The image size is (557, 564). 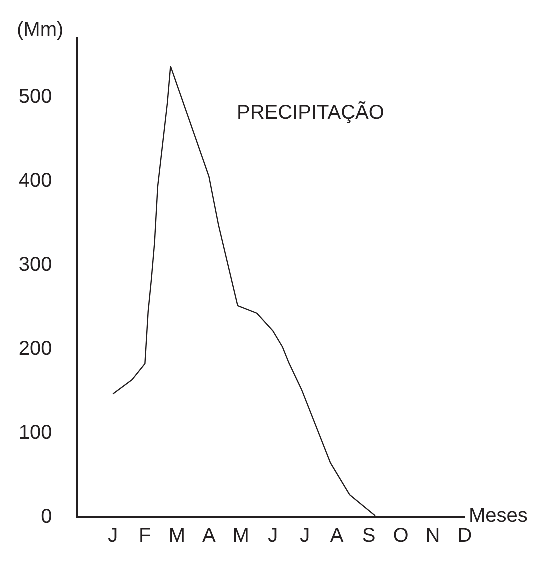 I want to click on y-tick-label: 400, so click(x=35, y=181).